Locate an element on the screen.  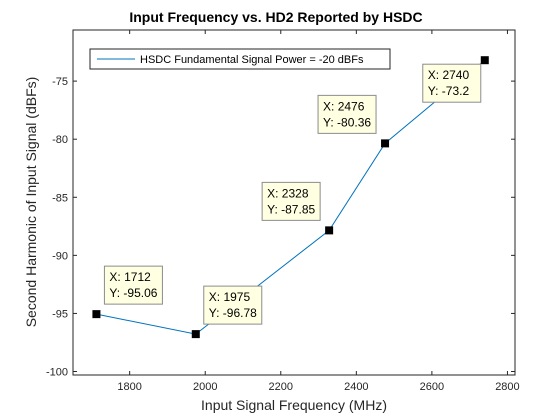
x-tick-label: 2200 is located at coordinates (281, 387).